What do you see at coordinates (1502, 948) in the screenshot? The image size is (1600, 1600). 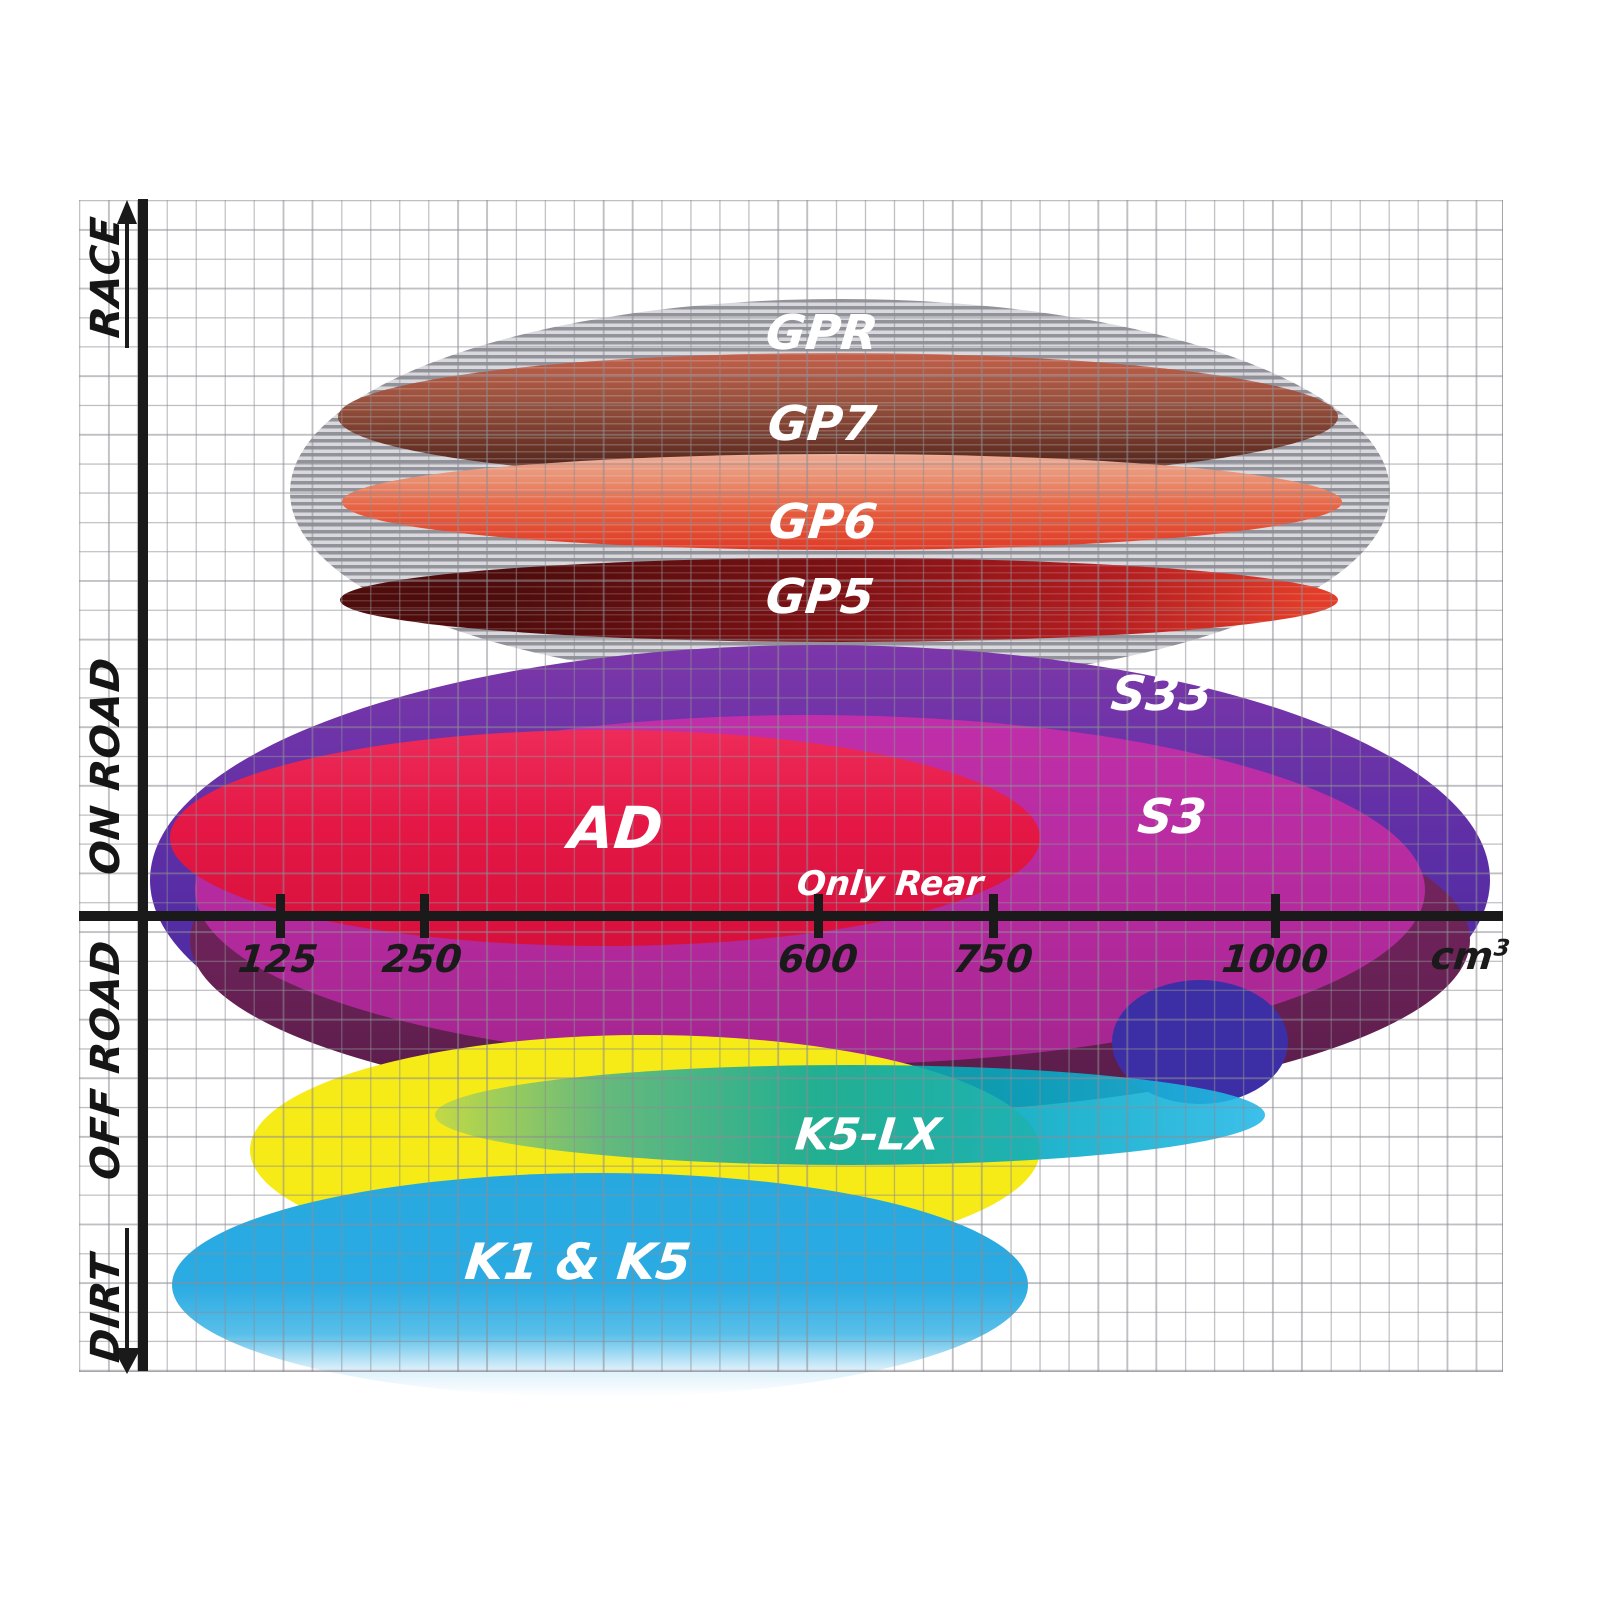 I see `unit-exponent: 3` at bounding box center [1502, 948].